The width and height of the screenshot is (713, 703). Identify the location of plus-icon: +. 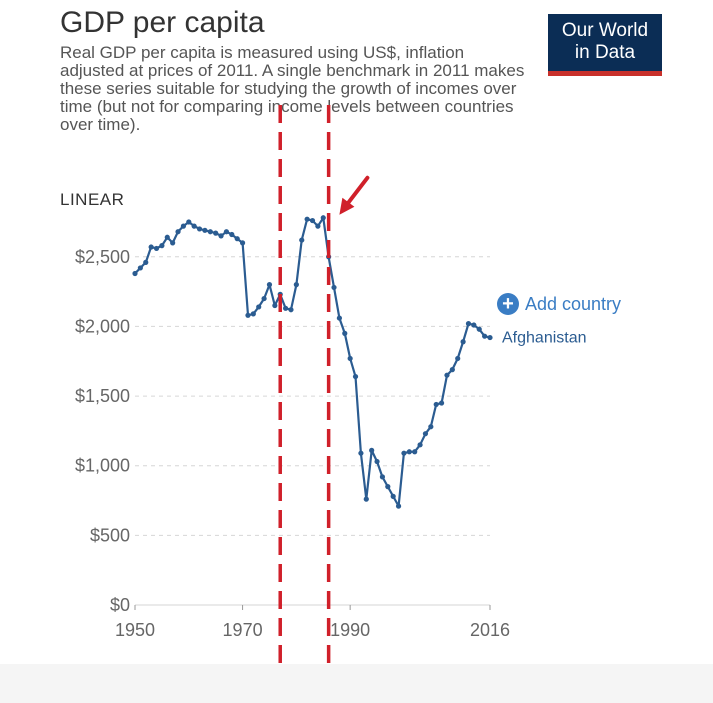
(508, 304).